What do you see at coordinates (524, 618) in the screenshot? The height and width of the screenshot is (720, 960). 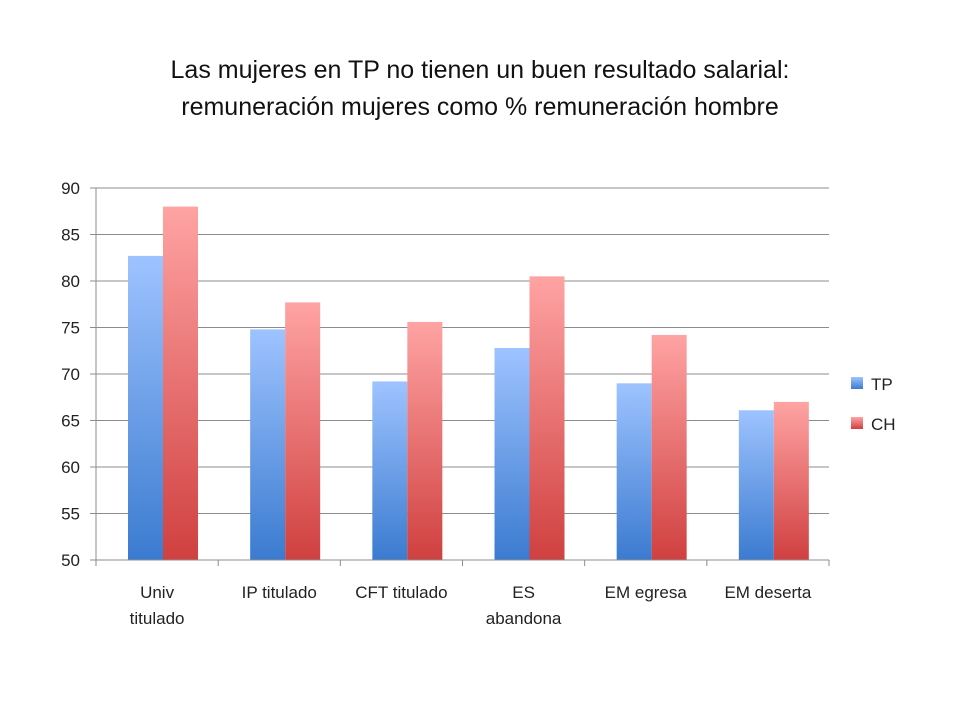 I see `x-tick-label: abandona` at bounding box center [524, 618].